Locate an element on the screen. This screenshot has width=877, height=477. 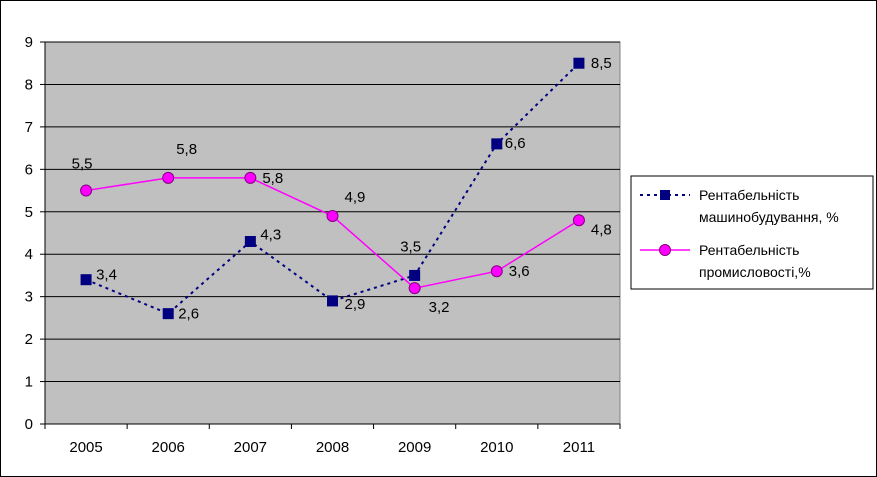
y-tick-label: 7 is located at coordinates (29, 127).